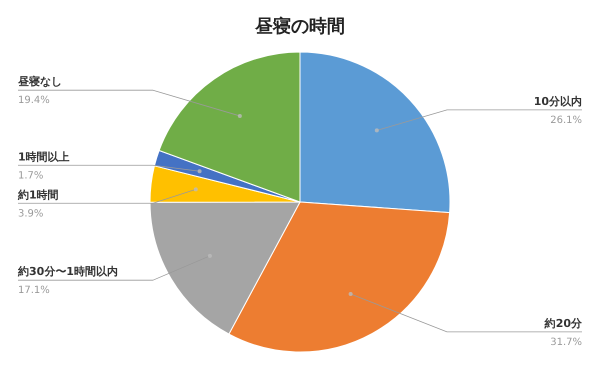  Describe the element at coordinates (34, 290) in the screenshot. I see `data-label: 17.1%` at that location.